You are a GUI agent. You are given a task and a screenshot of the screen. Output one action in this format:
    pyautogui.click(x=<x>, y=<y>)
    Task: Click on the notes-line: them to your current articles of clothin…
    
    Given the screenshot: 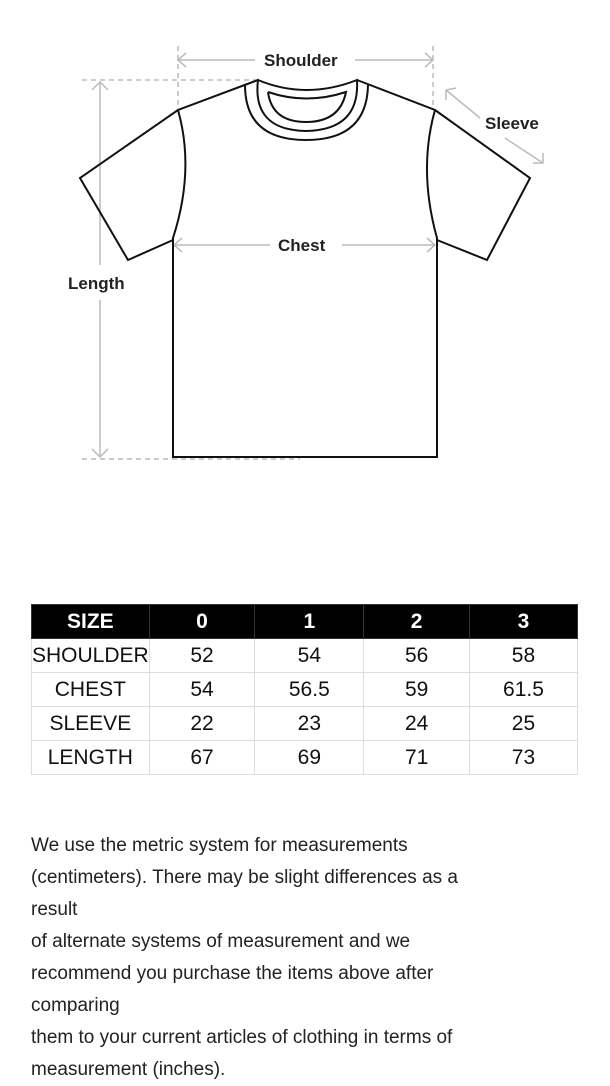 What is the action you would take?
    pyautogui.click(x=242, y=1037)
    